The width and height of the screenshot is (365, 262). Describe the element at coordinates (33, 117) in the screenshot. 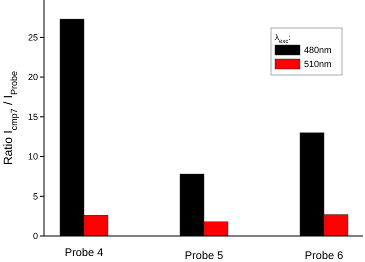

I see `y-tick-label: 15` at that location.